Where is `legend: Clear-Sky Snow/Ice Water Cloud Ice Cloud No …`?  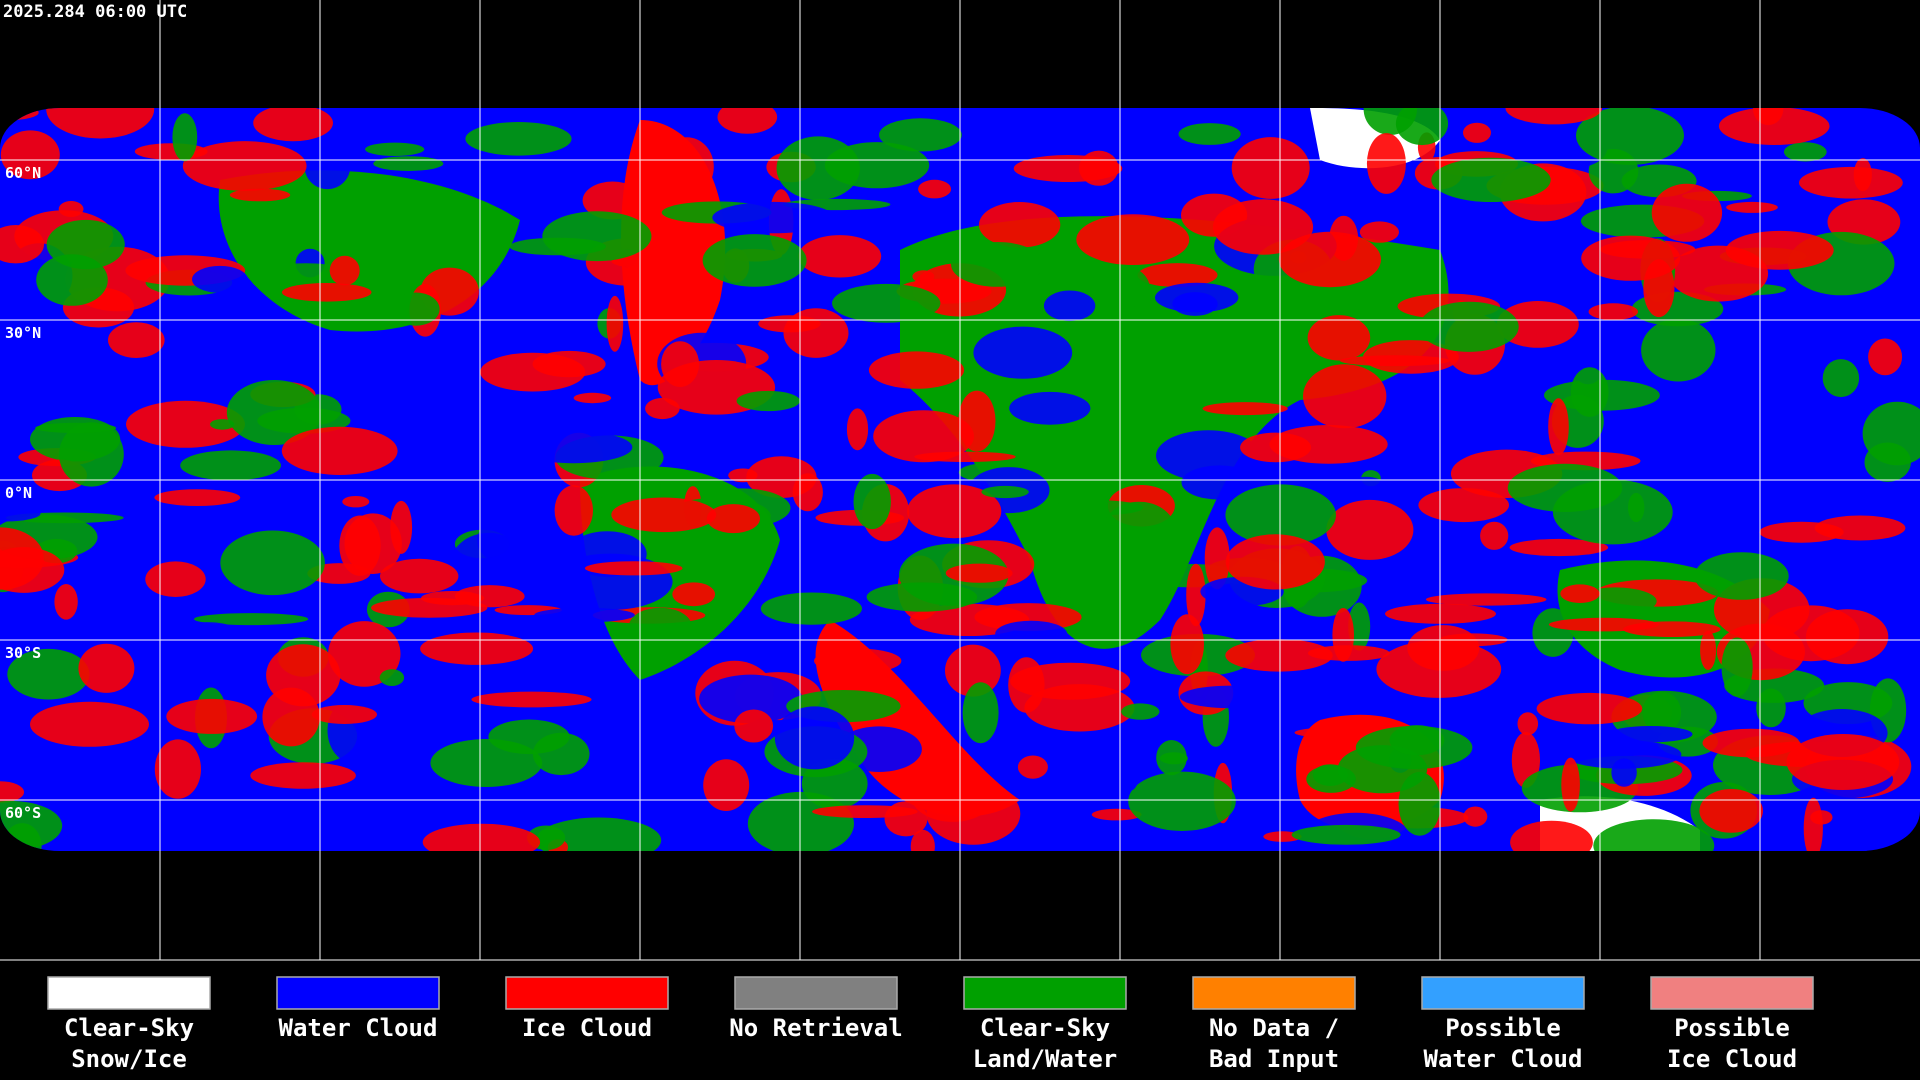 legend: Clear-Sky Snow/Ice Water Cloud Ice Cloud No … is located at coordinates (930, 1024).